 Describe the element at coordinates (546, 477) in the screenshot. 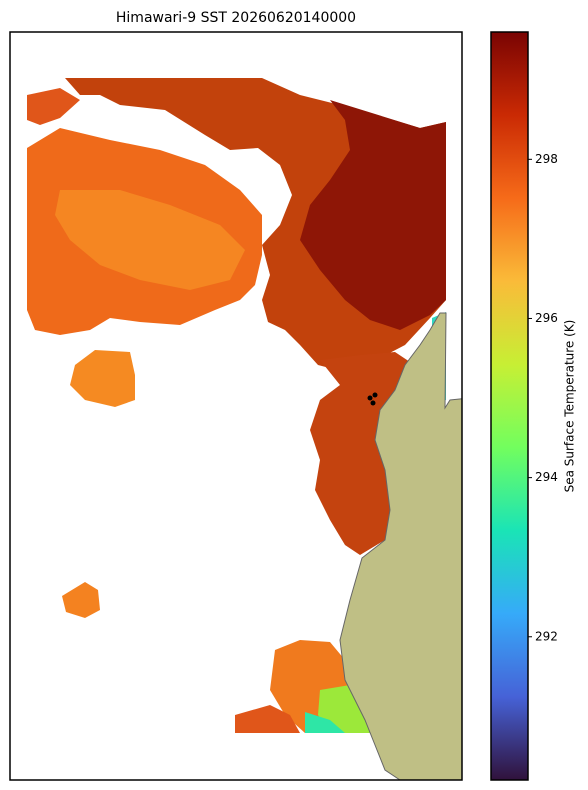

I see `colorbar-tick-label: 294` at that location.